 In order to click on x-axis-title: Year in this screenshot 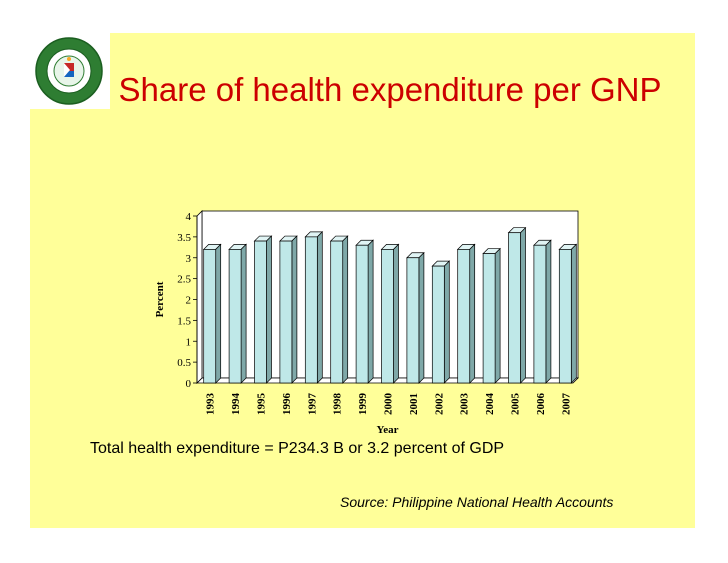, I will do `click(388, 430)`.